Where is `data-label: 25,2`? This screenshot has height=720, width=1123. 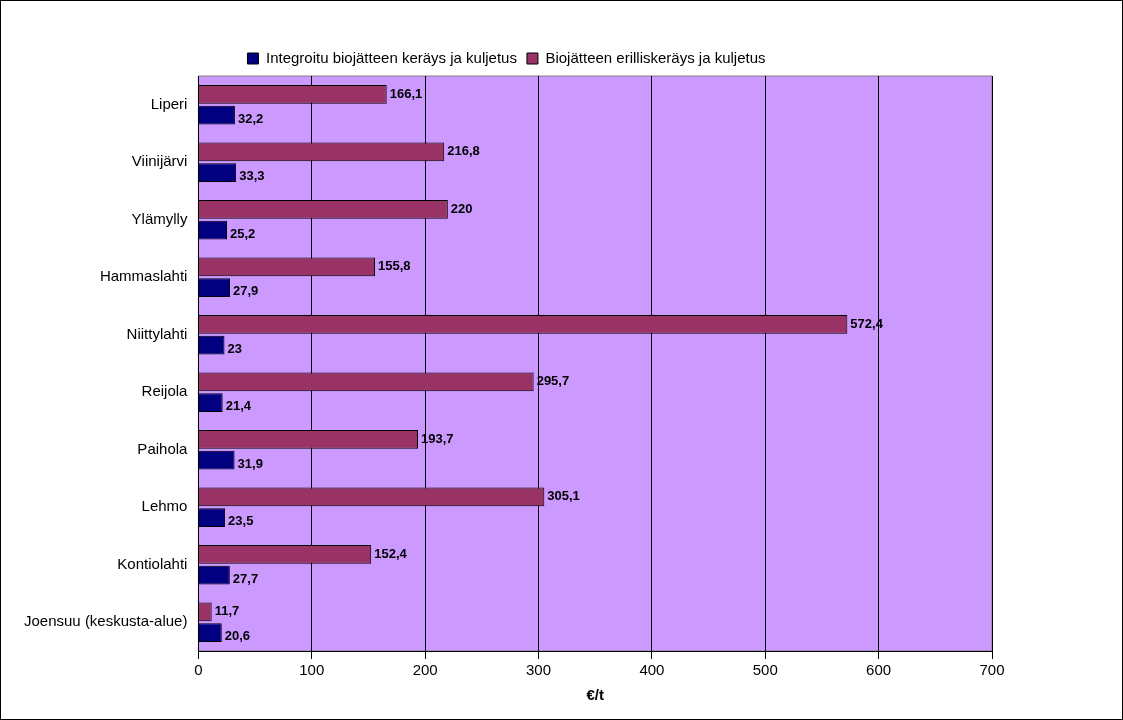 data-label: 25,2 is located at coordinates (242, 233).